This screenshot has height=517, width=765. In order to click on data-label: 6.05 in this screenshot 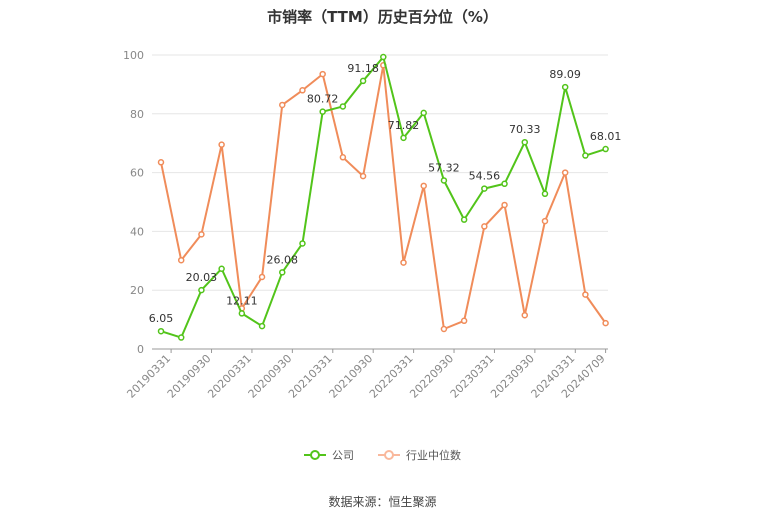, I will do `click(161, 318)`.